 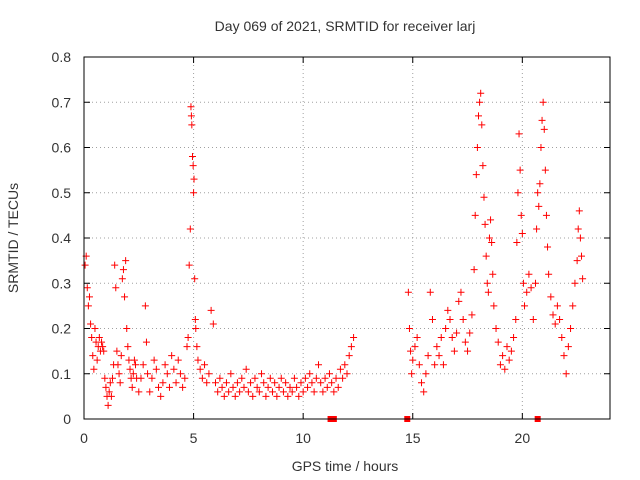 What do you see at coordinates (413, 438) in the screenshot?
I see `x-tick-label: 15` at bounding box center [413, 438].